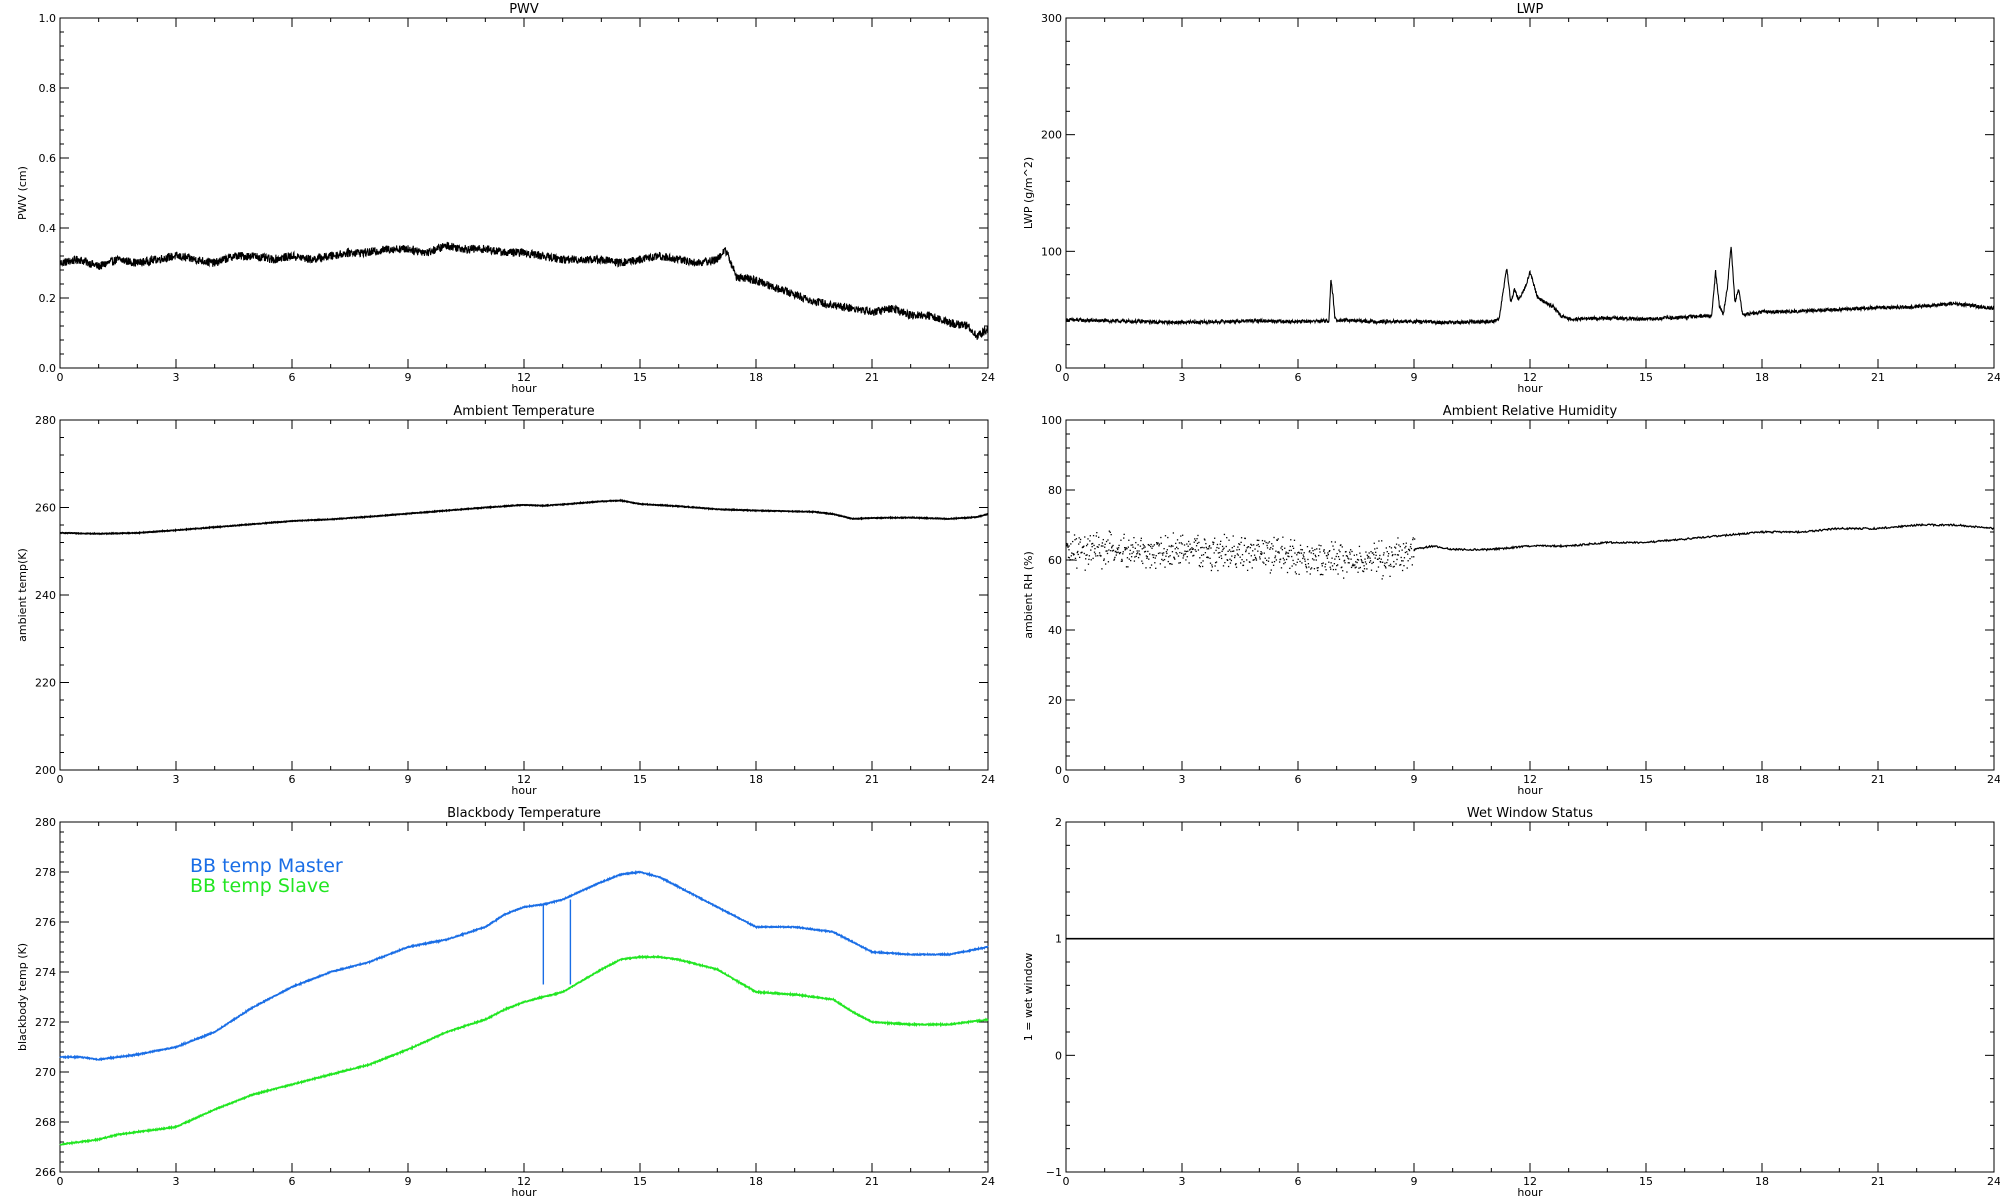 This screenshot has width=2000, height=1200. I want to click on y-tick-label: 60, so click(1055, 560).